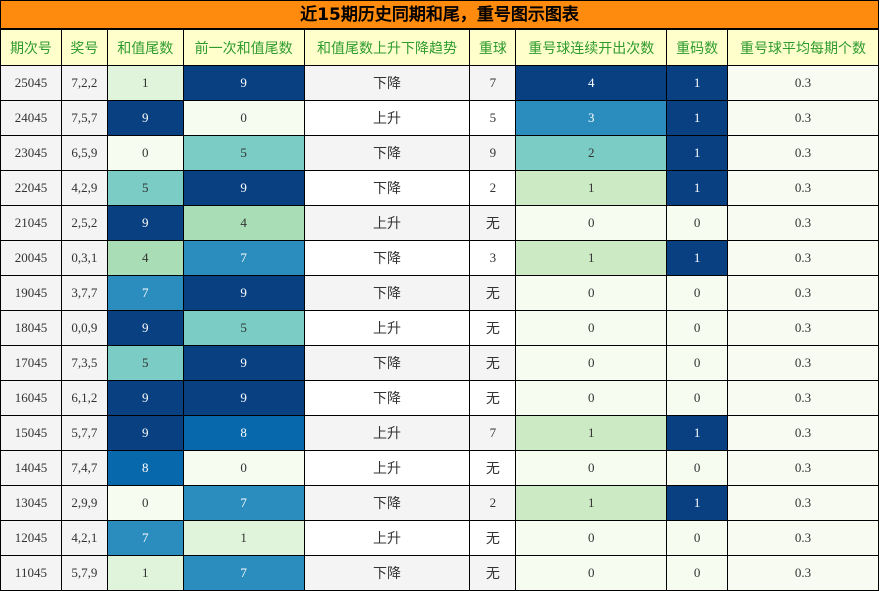 This screenshot has height=591, width=880. What do you see at coordinates (439, 118) in the screenshot?
I see `table-row: 24045 7,5,7 9 0 上升 5 3 1 0.3` at bounding box center [439, 118].